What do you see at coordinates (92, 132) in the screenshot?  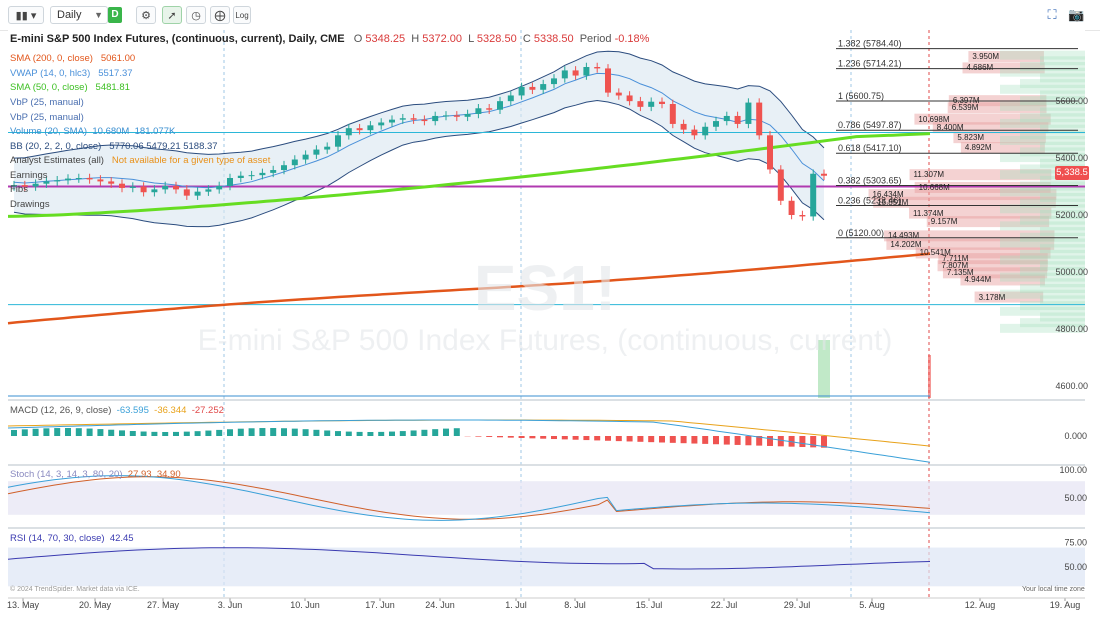 I see `legend-volume: Volume (20, SMA) 10.680M 181.077K` at bounding box center [92, 132].